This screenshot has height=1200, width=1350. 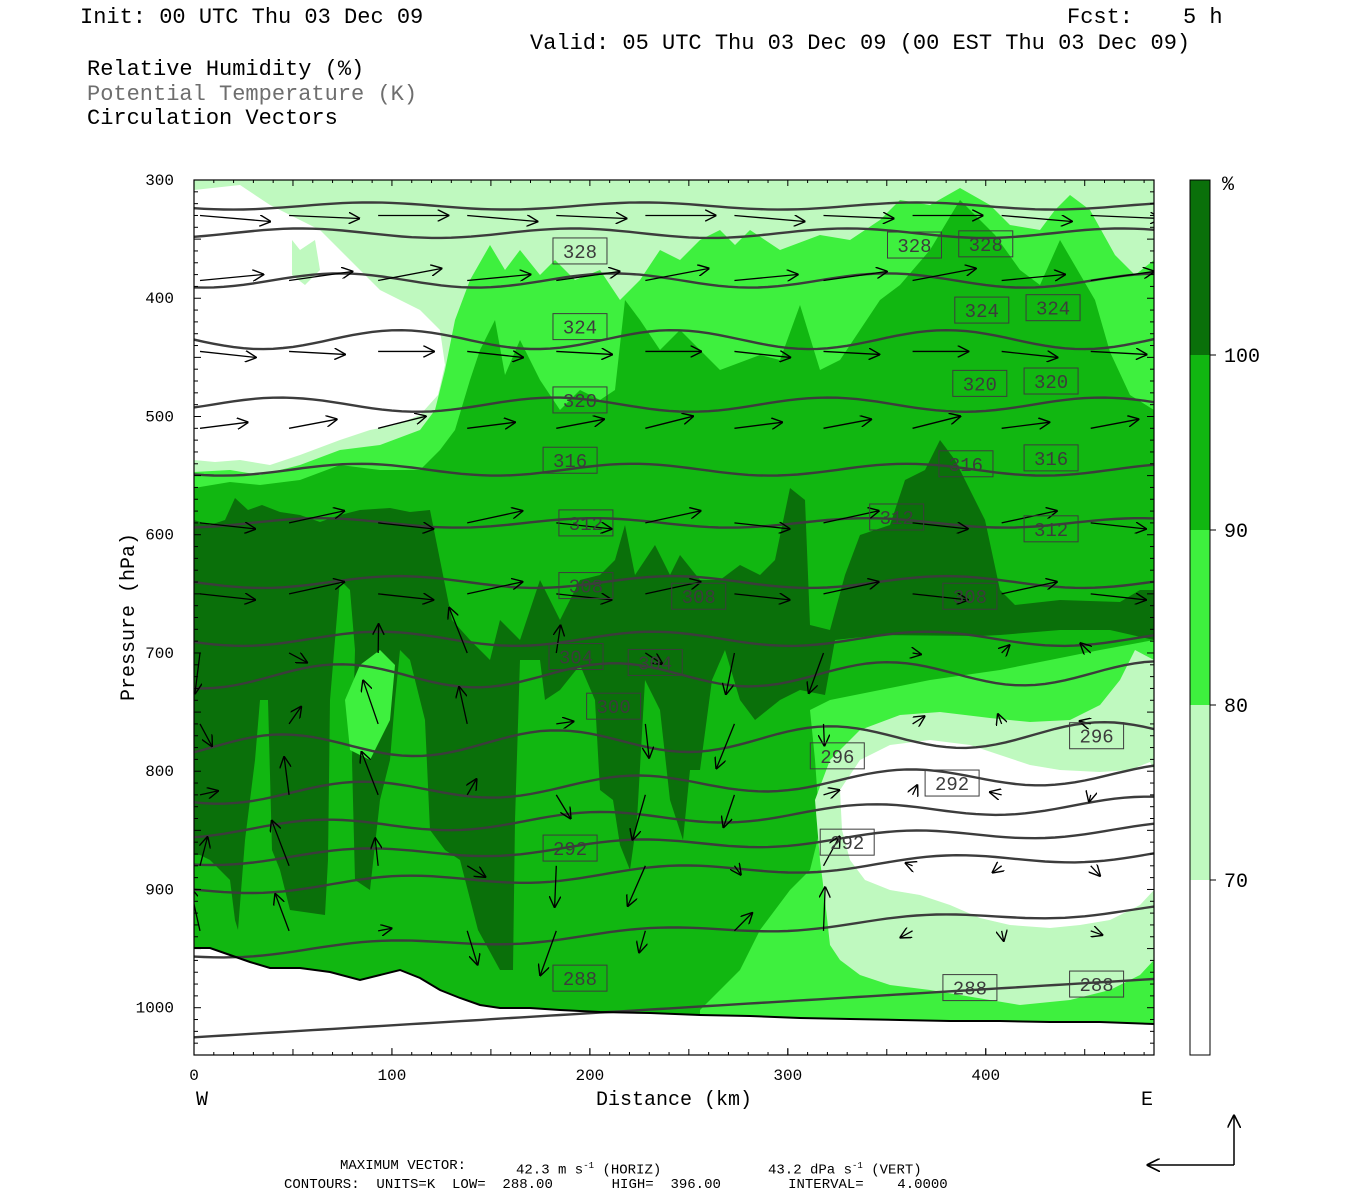 What do you see at coordinates (847, 844) in the screenshot?
I see `svg-text: 292` at bounding box center [847, 844].